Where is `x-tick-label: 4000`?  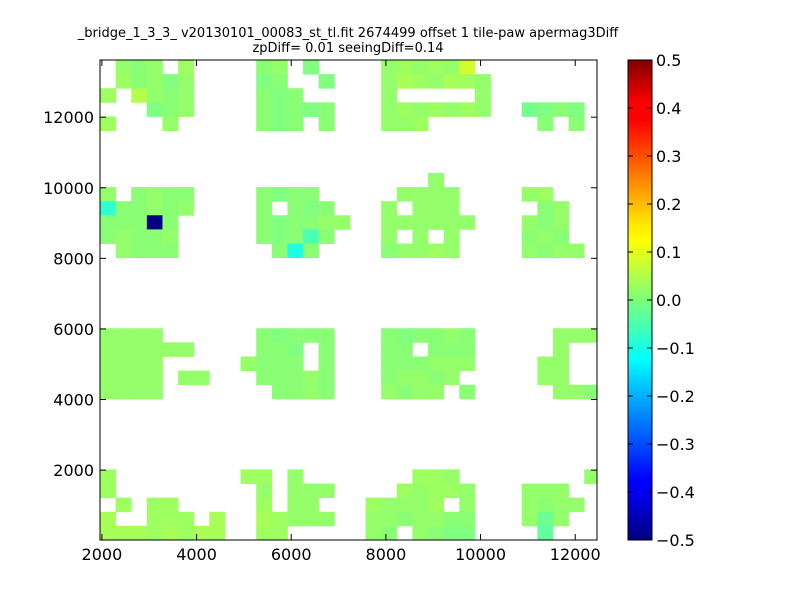 x-tick-label: 4000 is located at coordinates (196, 554).